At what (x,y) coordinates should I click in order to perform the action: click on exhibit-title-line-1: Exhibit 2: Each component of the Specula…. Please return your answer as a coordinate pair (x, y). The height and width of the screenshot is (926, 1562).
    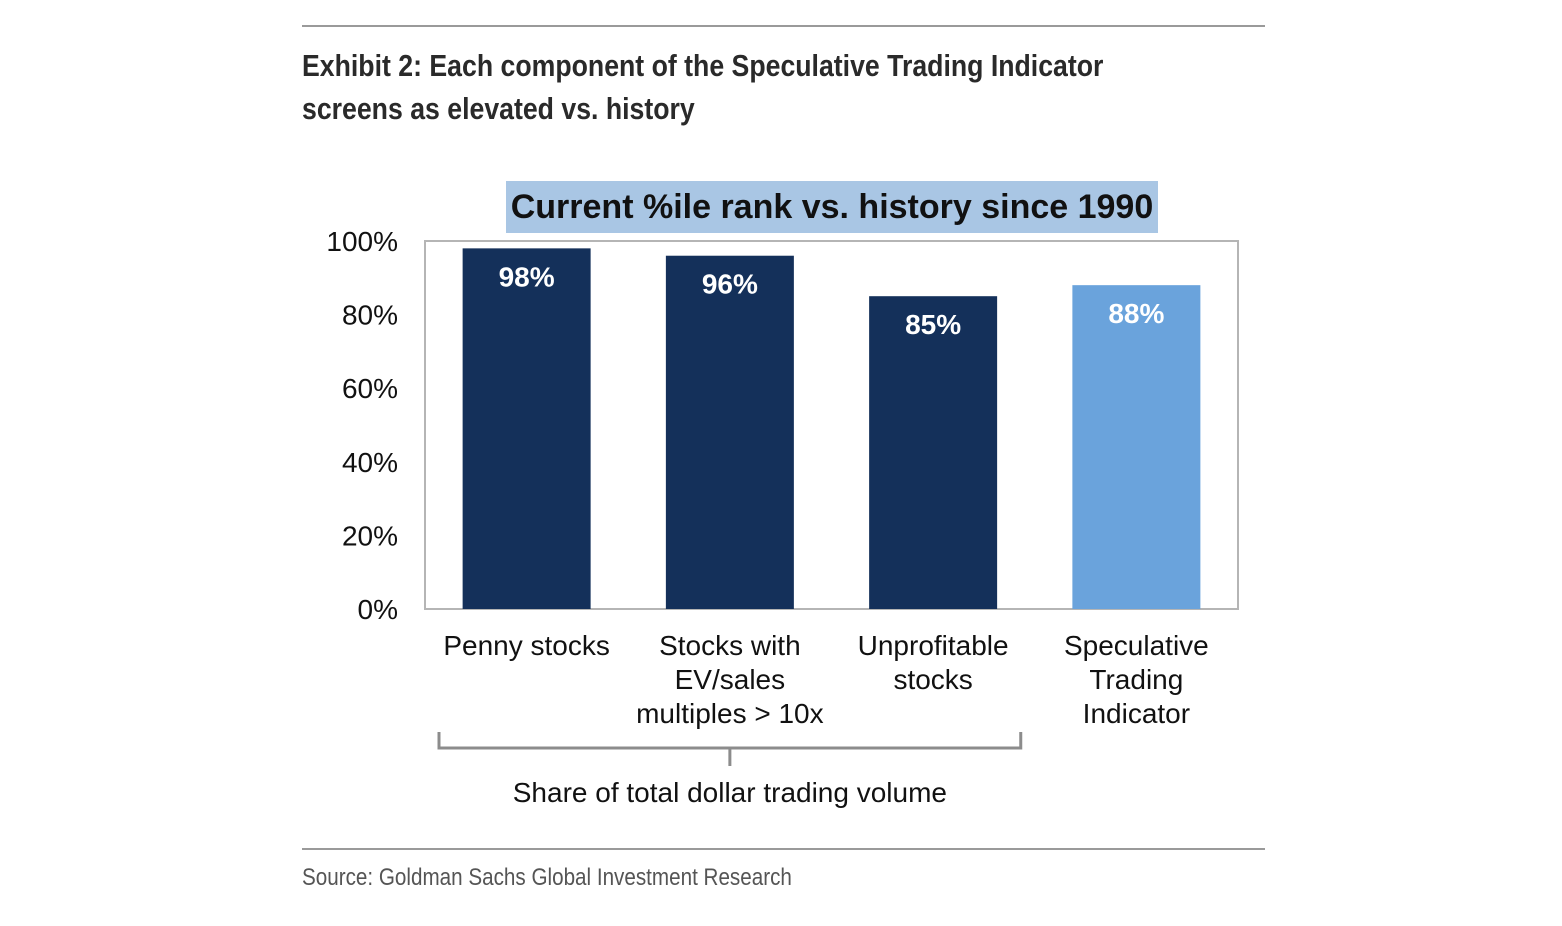
    Looking at the image, I should click on (703, 65).